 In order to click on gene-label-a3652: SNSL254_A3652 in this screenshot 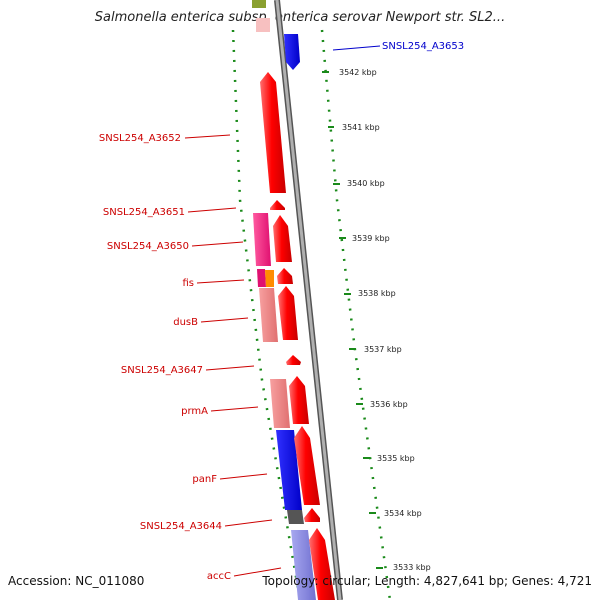, I will do `click(140, 138)`.